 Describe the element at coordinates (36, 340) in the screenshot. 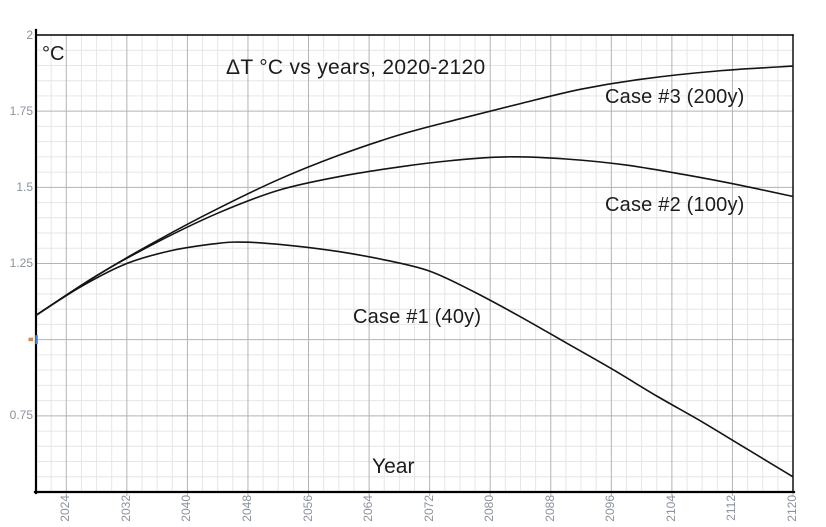

I see `y1-axis-tick-marker` at that location.